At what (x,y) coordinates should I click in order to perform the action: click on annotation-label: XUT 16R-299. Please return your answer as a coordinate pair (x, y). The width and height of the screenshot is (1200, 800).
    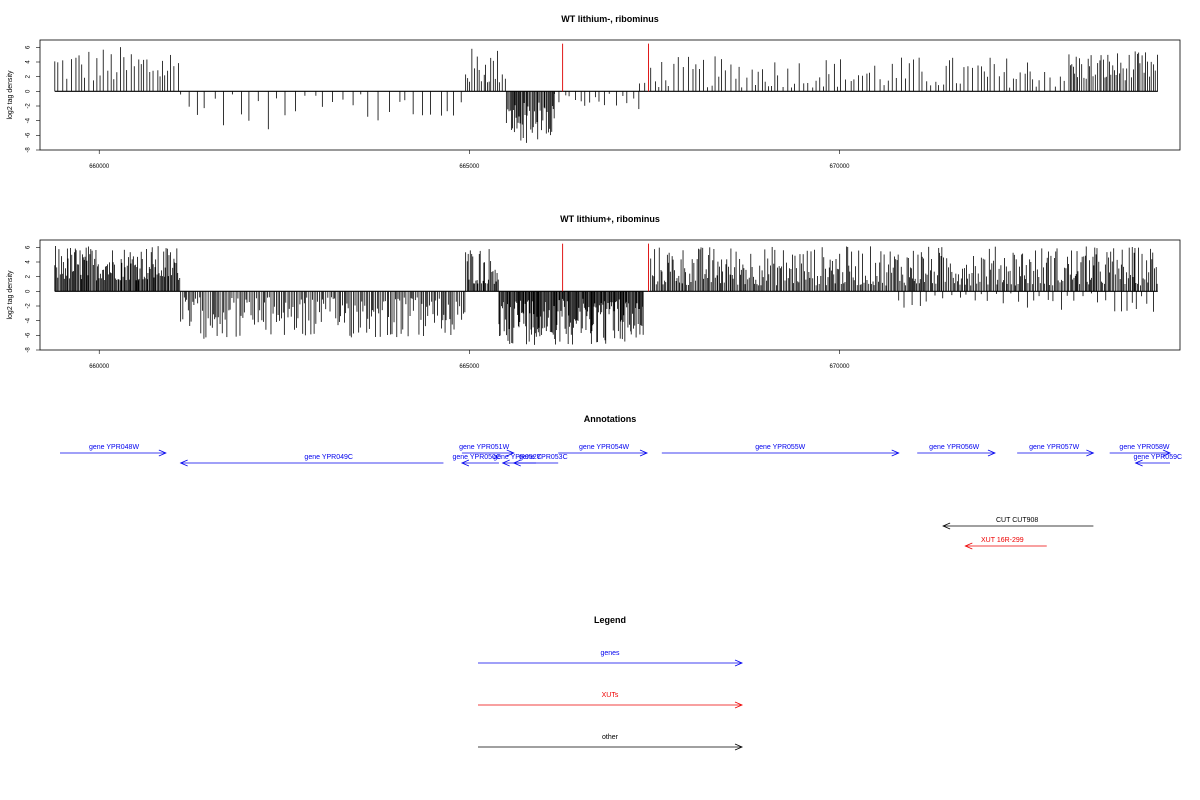
    Looking at the image, I should click on (1002, 540).